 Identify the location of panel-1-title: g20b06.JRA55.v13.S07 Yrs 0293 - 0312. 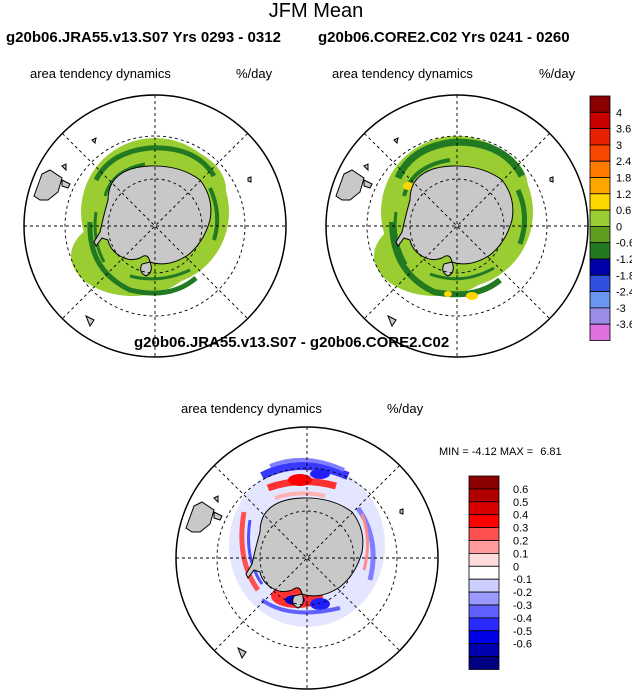
(143, 37).